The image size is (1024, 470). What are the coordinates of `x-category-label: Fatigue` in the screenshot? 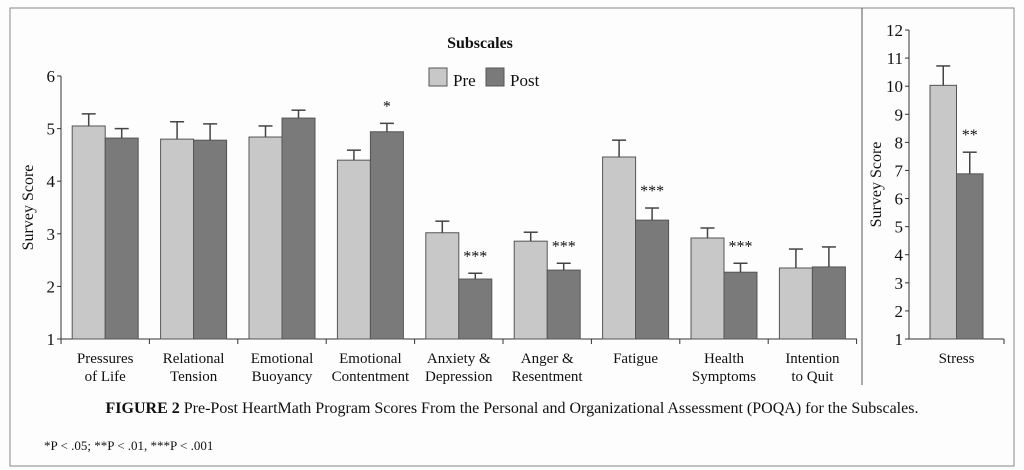 It's located at (635, 359).